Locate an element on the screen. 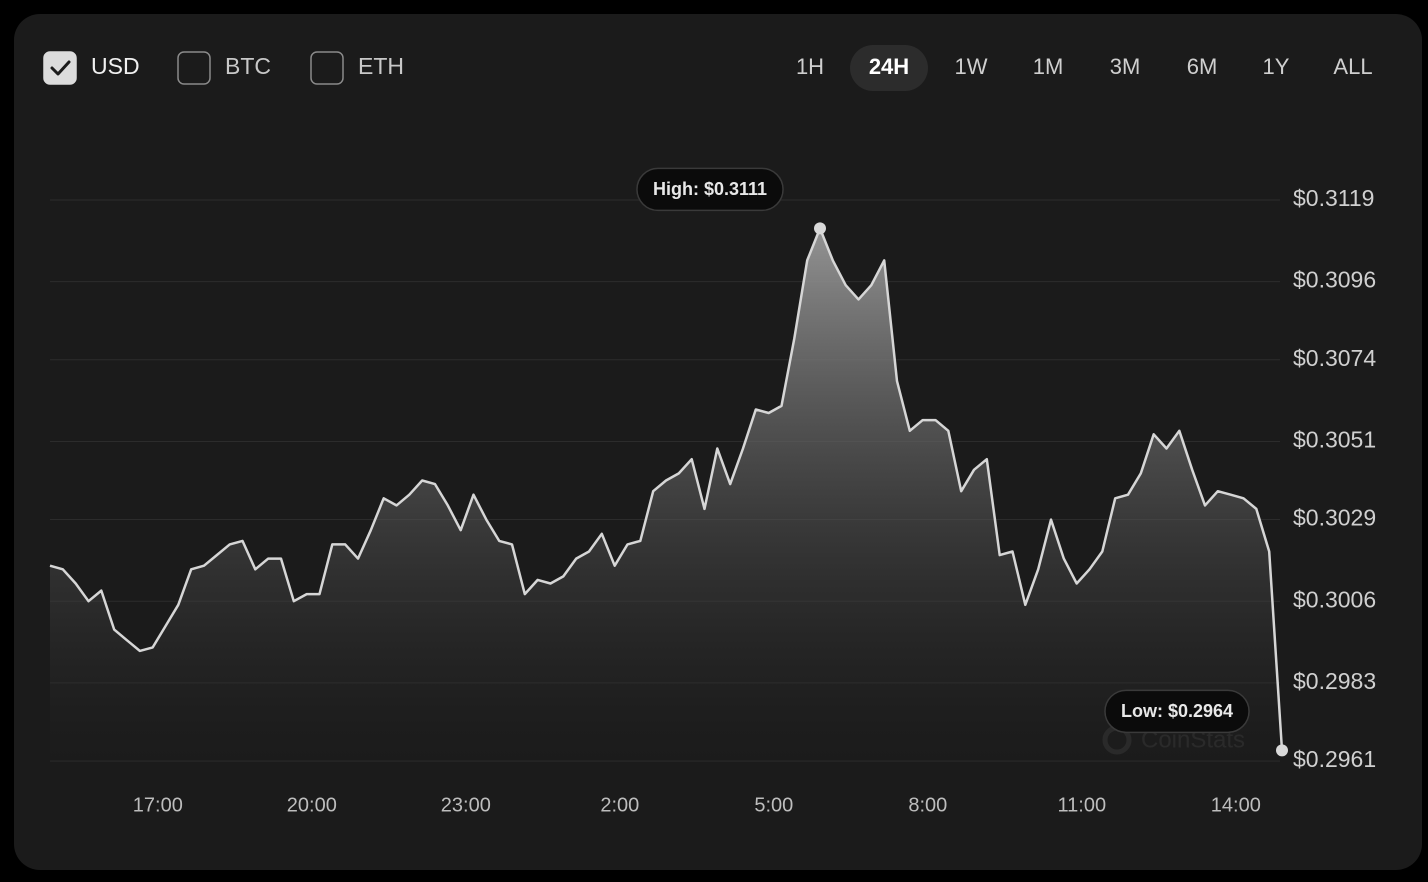  y-tick-label: $0.3006 is located at coordinates (1334, 599).